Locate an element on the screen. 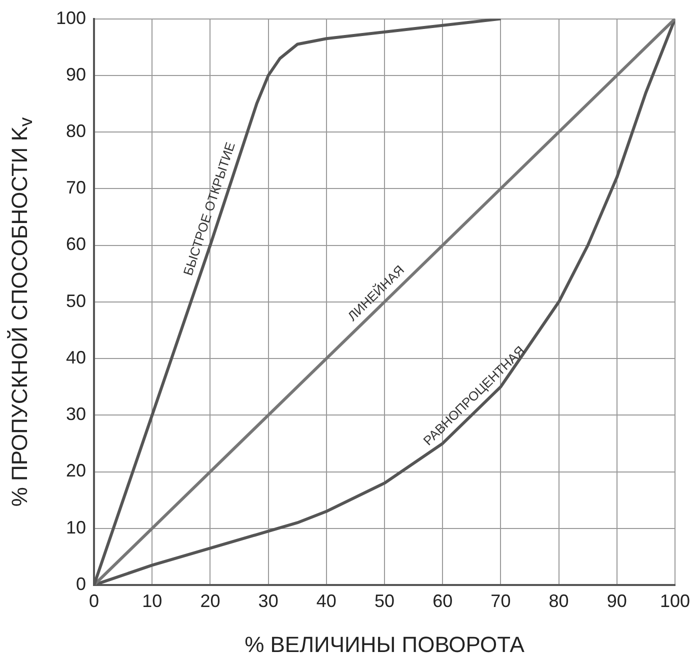 The image size is (696, 669). x-axis-title: % ВЕЛИЧИНЫ ПОВОРОТА is located at coordinates (384, 644).